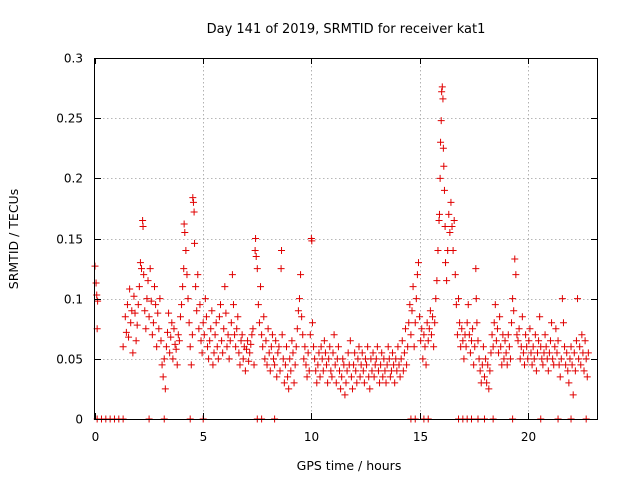 This screenshot has width=640, height=480. I want to click on x-tick-label: 10, so click(311, 437).